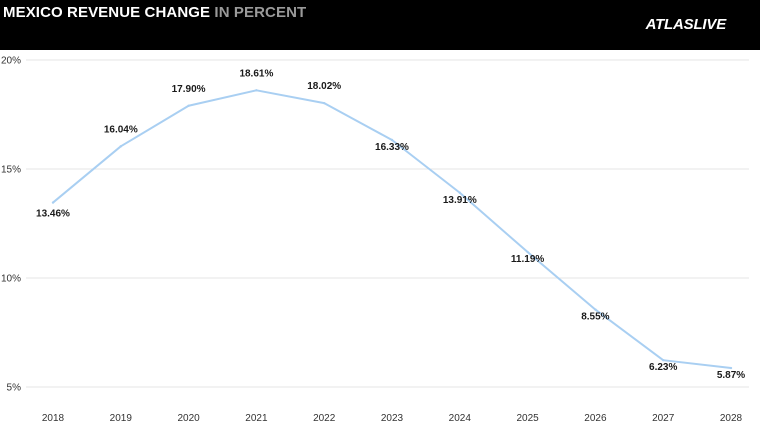 The height and width of the screenshot is (427, 760). I want to click on x-tick-label: 2018, so click(53, 418).